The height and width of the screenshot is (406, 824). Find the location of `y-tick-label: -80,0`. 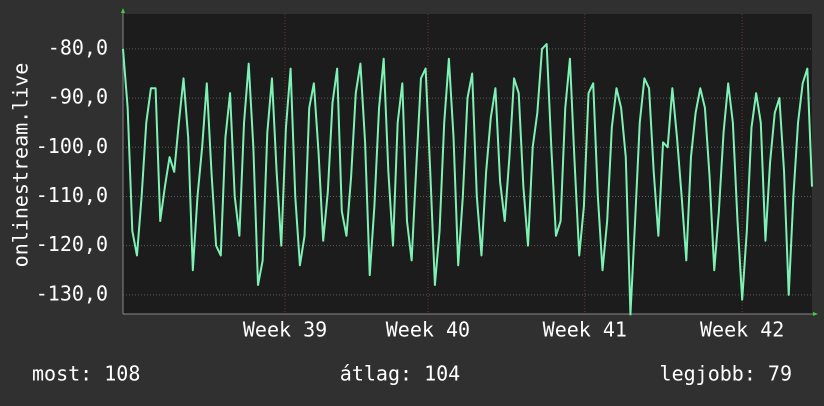

y-tick-label: -80,0 is located at coordinates (78, 47).